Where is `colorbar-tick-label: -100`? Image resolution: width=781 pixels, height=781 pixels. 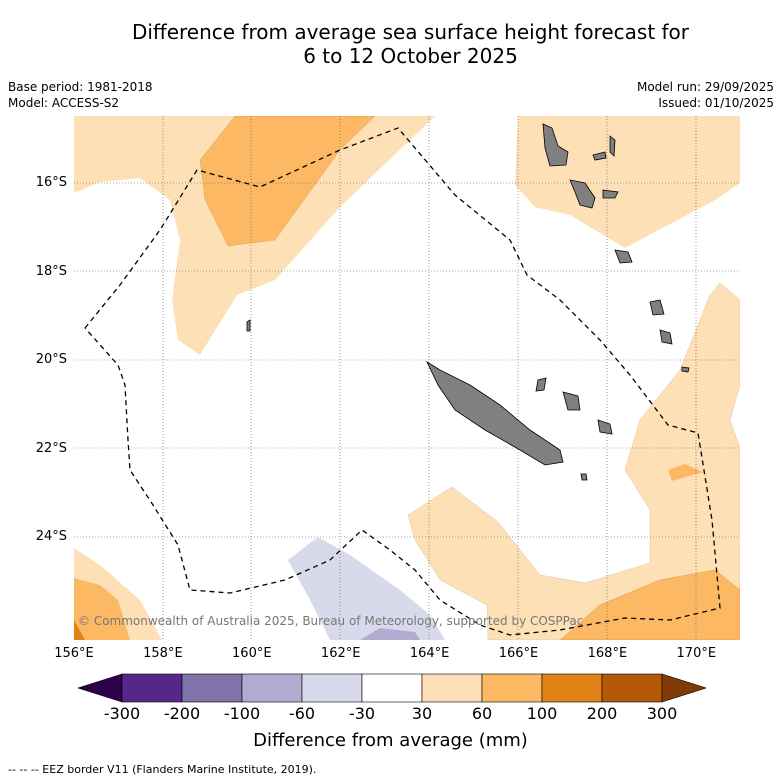 colorbar-tick-label: -100 is located at coordinates (242, 713).